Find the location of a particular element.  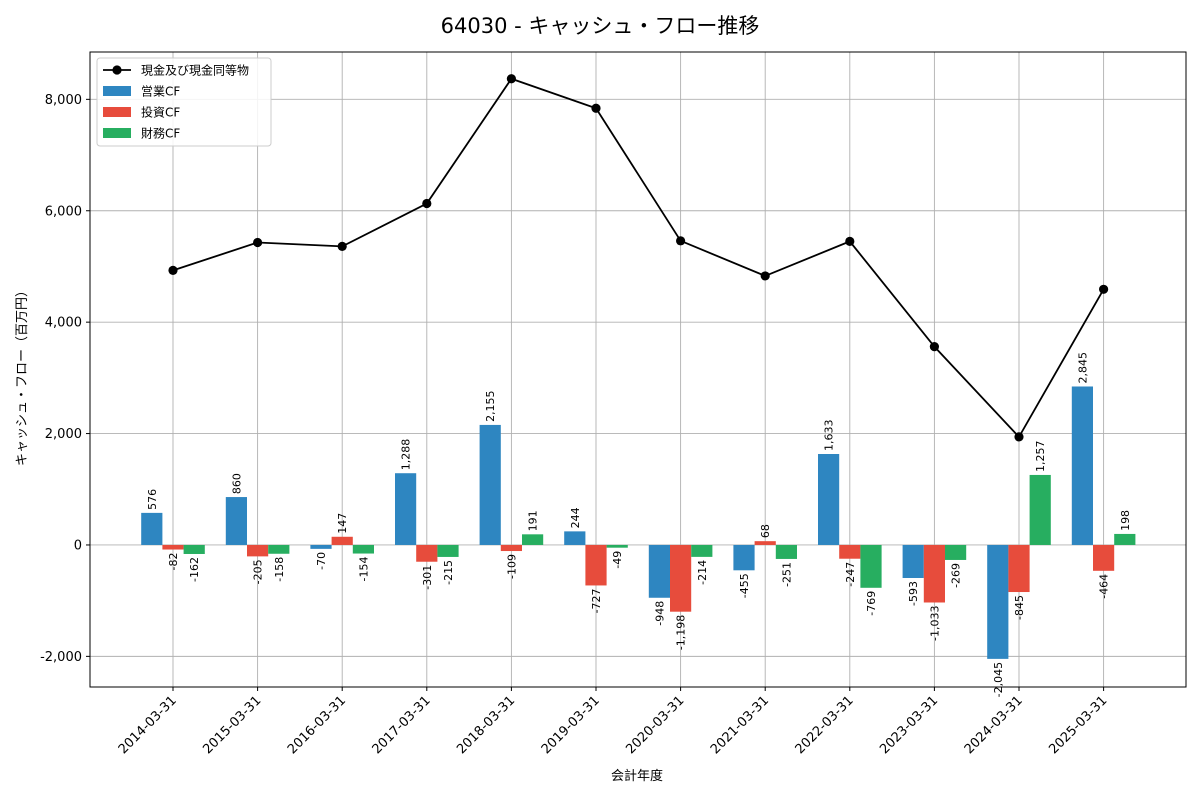

data-label: 2,845 is located at coordinates (1082, 368).